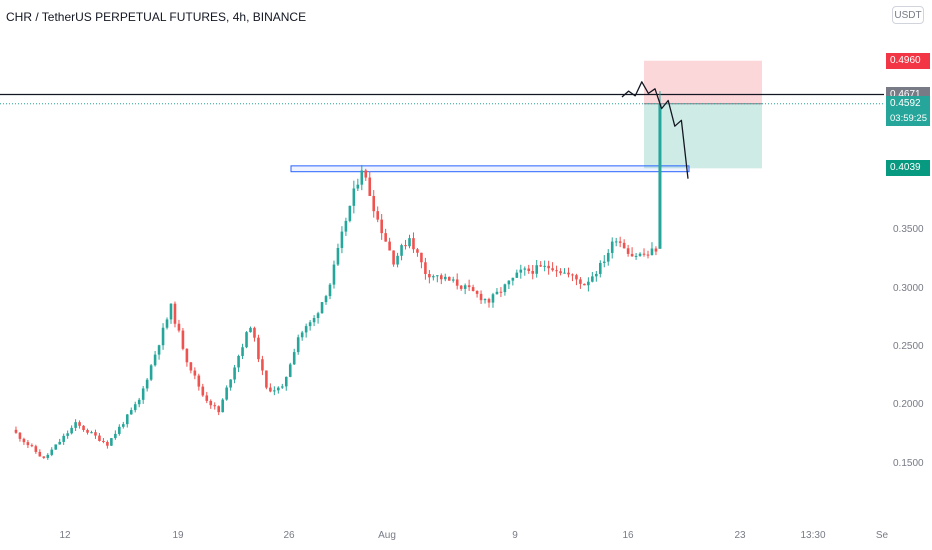 The image size is (932, 550). What do you see at coordinates (908, 118) in the screenshot?
I see `bar-countdown-tag: 03:59:25` at bounding box center [908, 118].